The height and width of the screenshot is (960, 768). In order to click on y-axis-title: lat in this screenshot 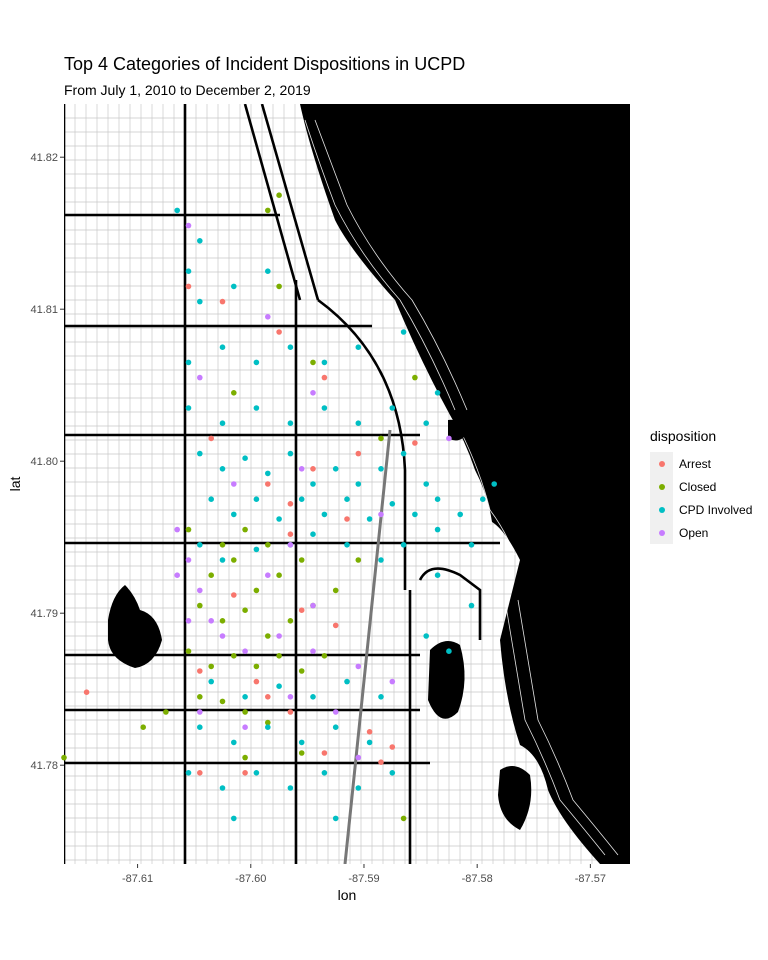, I will do `click(15, 484)`.